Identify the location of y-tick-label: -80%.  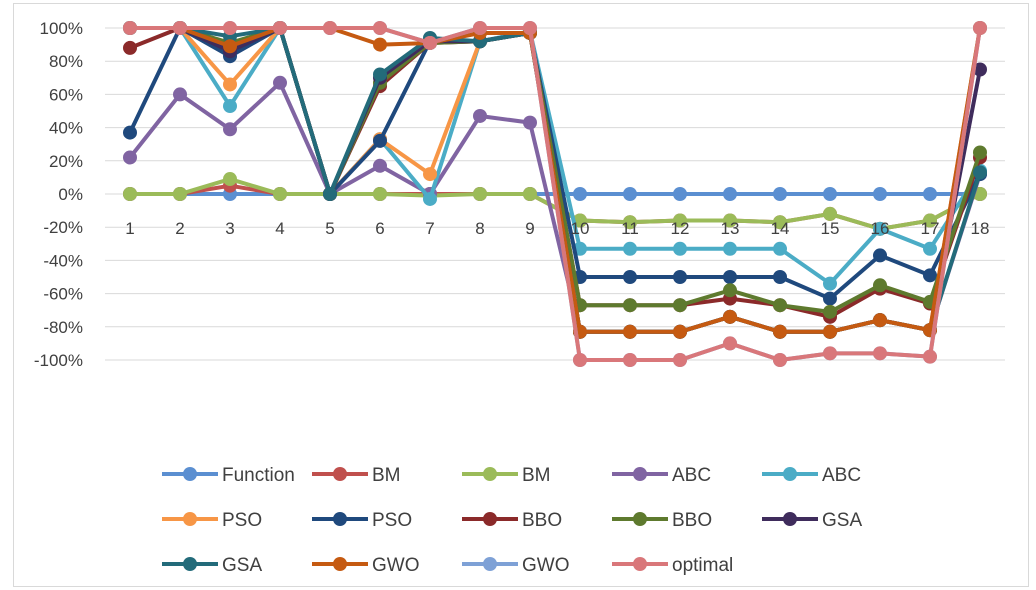
(63, 327).